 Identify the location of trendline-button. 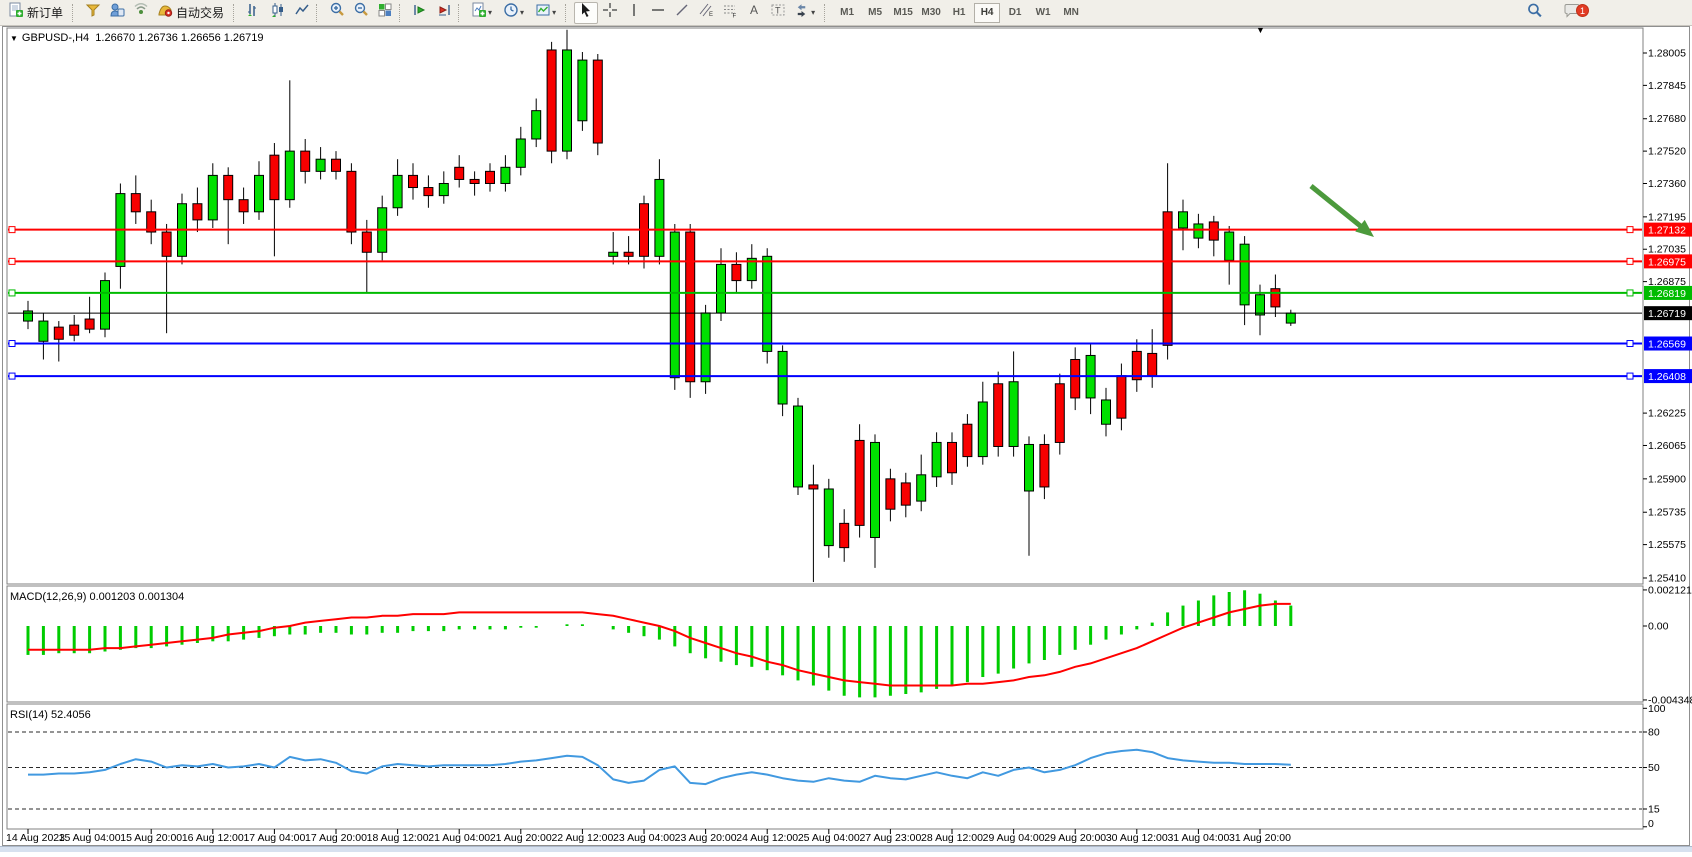
(682, 13).